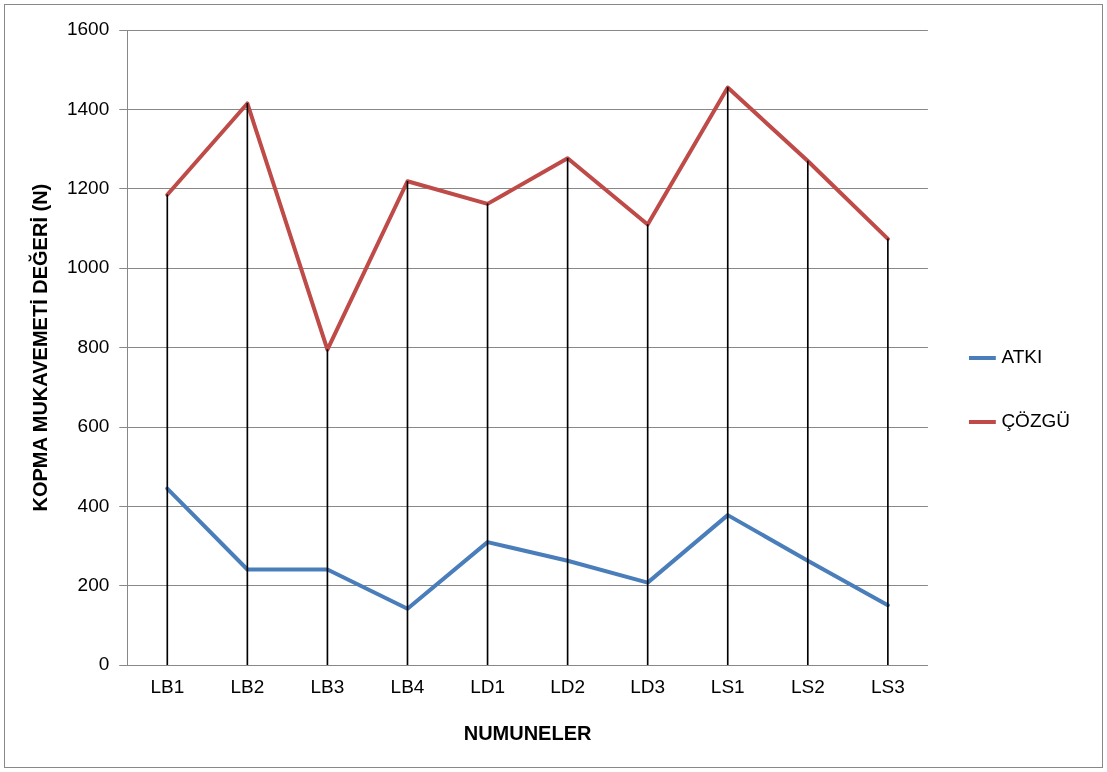 The image size is (1107, 772). Describe the element at coordinates (487, 686) in the screenshot. I see `x-tick-label: LD1` at that location.